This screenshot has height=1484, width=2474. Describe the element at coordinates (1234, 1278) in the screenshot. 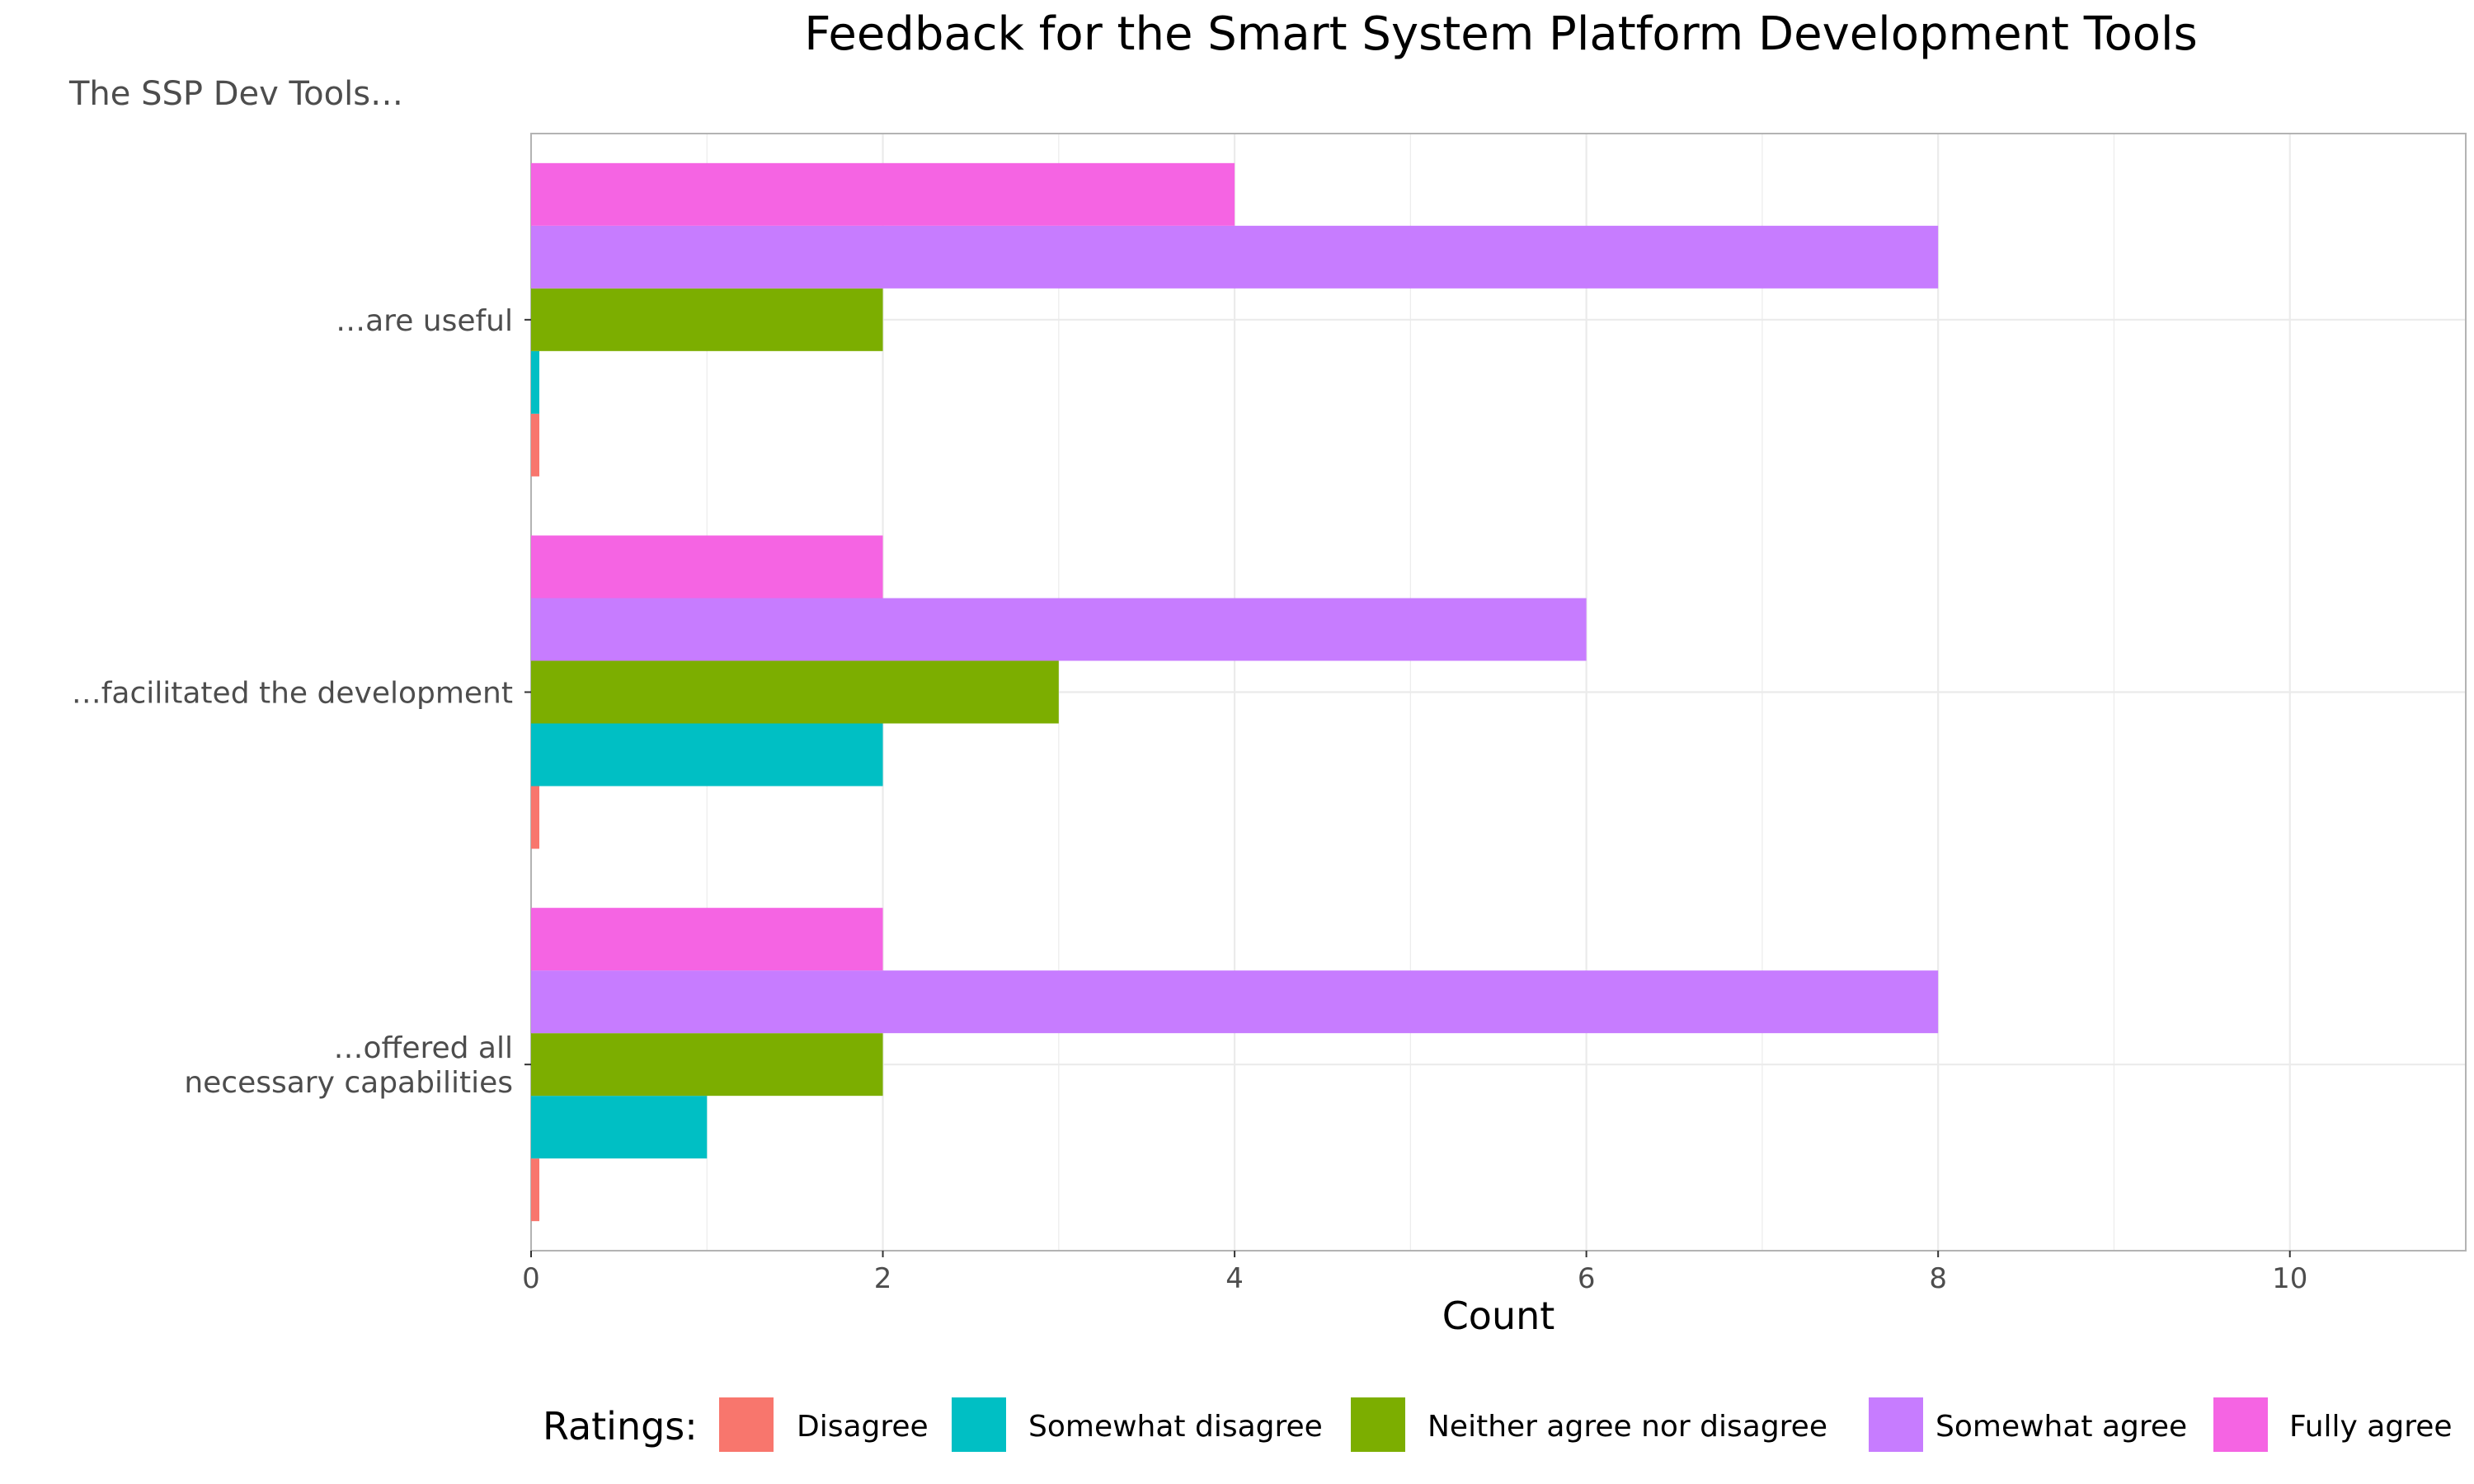

I see `x-tick-label: 4` at that location.